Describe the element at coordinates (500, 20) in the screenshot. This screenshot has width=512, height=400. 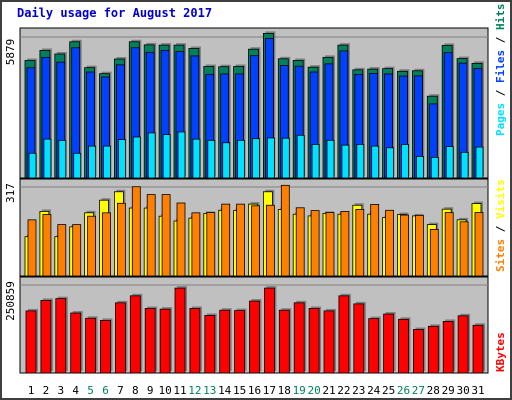
I see `legend-pages-files-hits-part: Hits` at that location.